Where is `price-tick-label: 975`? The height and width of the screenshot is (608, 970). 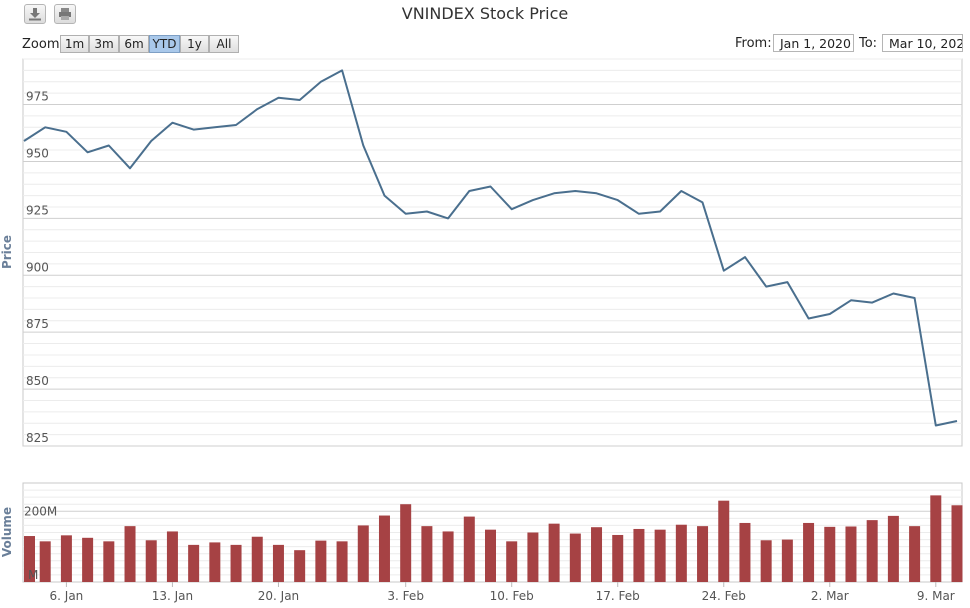
price-tick-label: 975 is located at coordinates (37, 97).